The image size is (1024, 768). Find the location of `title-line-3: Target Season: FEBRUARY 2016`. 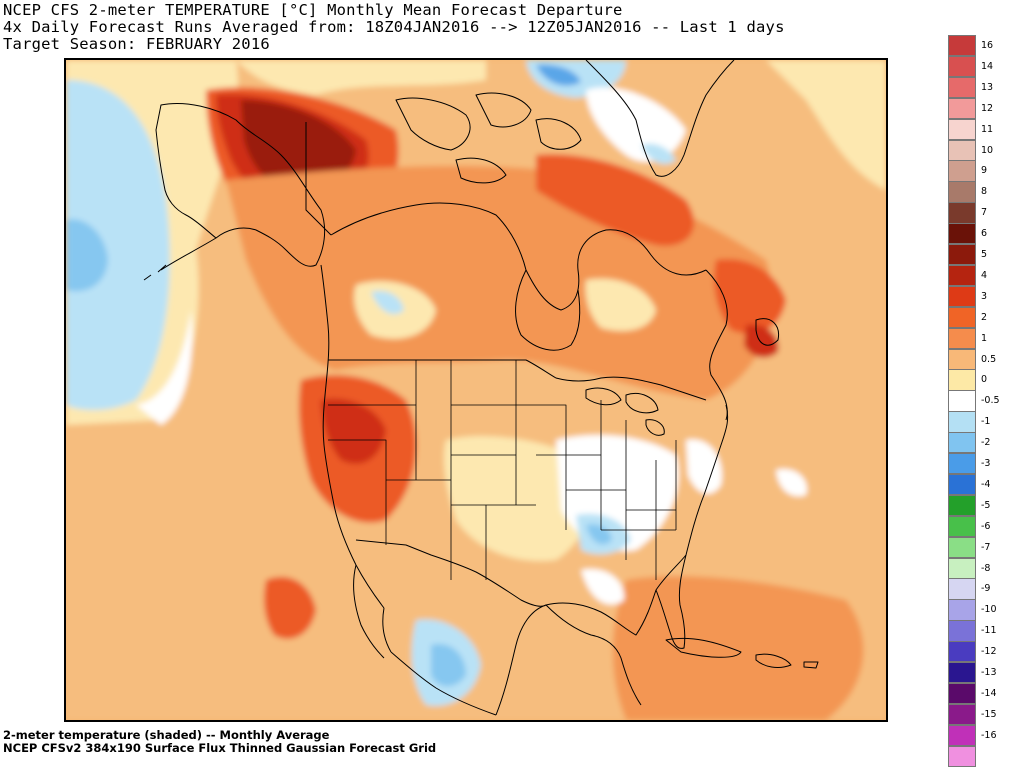

title-line-3: Target Season: FEBRUARY 2016 is located at coordinates (136, 44).